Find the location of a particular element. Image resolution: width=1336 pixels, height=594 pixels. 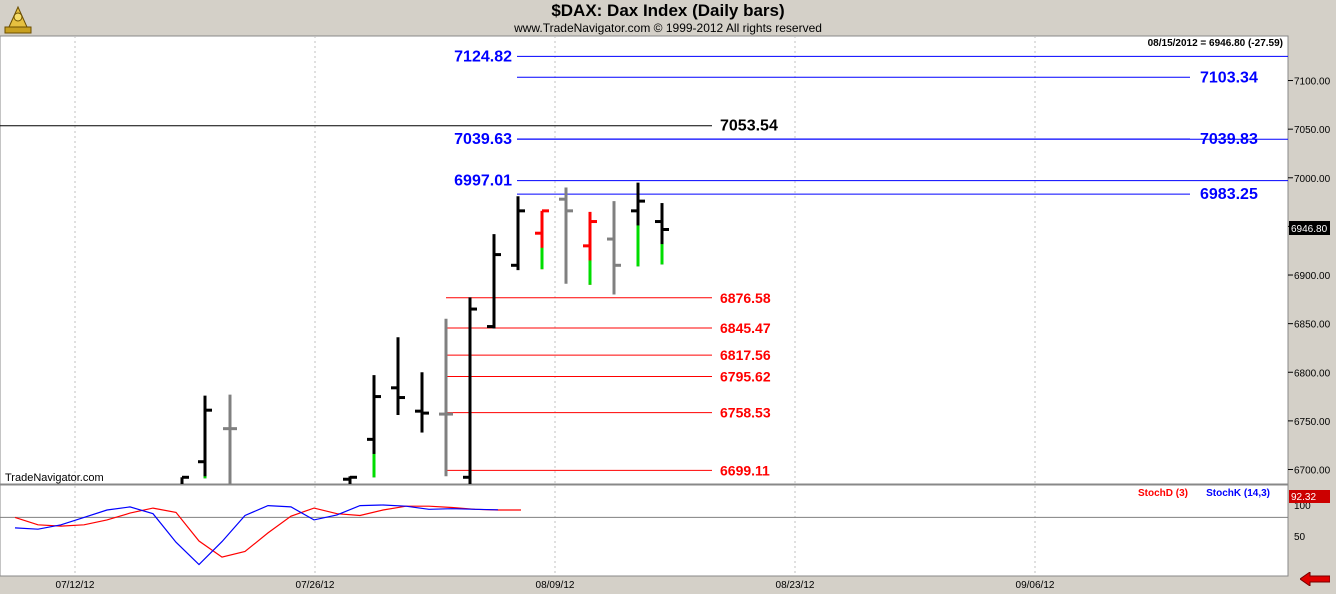

trade-navigator-logo-icon is located at coordinates (18, 21).